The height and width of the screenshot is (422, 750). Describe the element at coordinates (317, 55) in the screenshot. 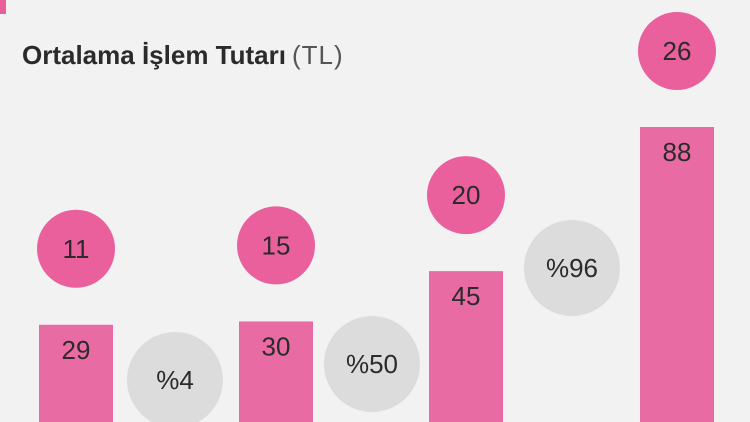

I see `chart-title-unit: (TL)` at that location.